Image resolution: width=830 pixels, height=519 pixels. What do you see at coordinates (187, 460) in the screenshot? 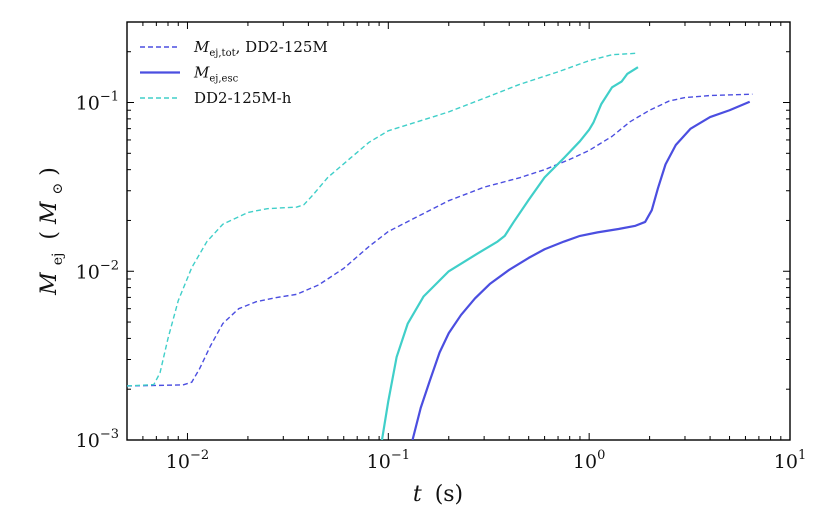
I see `x-tick-label: 10⁻²` at bounding box center [187, 460].